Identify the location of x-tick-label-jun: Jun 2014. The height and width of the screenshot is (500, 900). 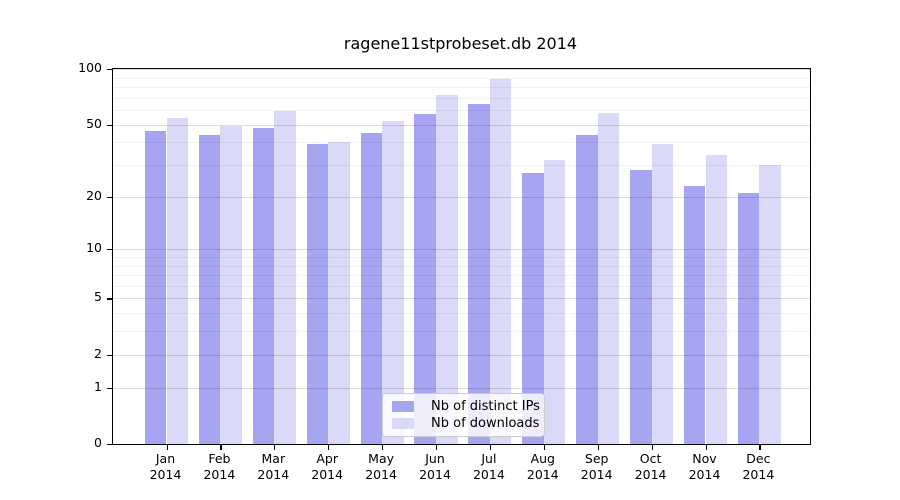
(435, 467).